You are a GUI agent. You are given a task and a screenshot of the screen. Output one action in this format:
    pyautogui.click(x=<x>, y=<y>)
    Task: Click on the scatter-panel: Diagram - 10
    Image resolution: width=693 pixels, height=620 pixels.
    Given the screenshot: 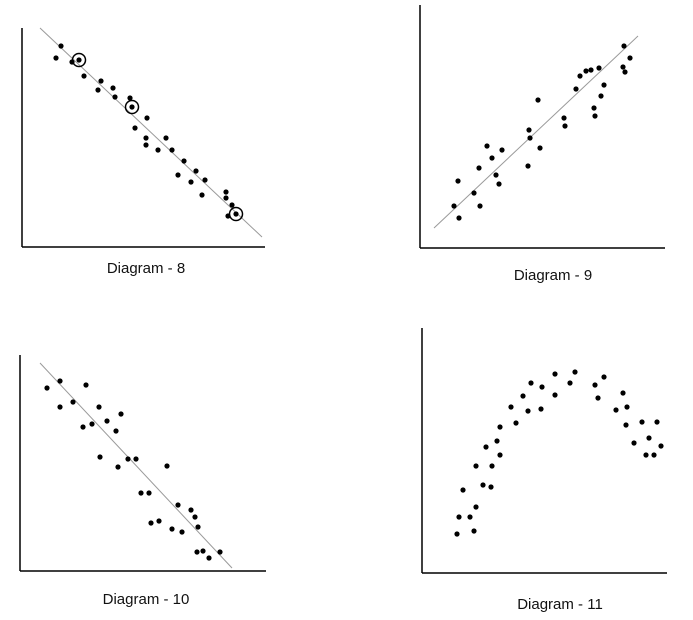 What is the action you would take?
    pyautogui.click(x=142, y=481)
    